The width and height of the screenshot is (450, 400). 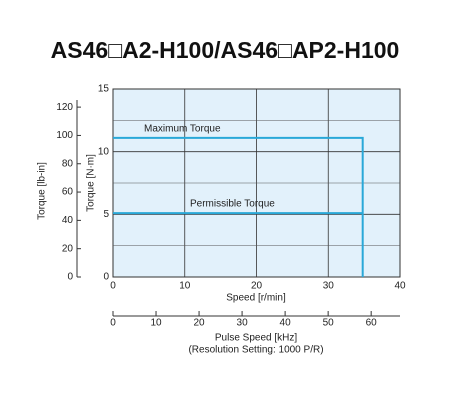 I want to click on y-tick-label: 15, so click(x=104, y=89).